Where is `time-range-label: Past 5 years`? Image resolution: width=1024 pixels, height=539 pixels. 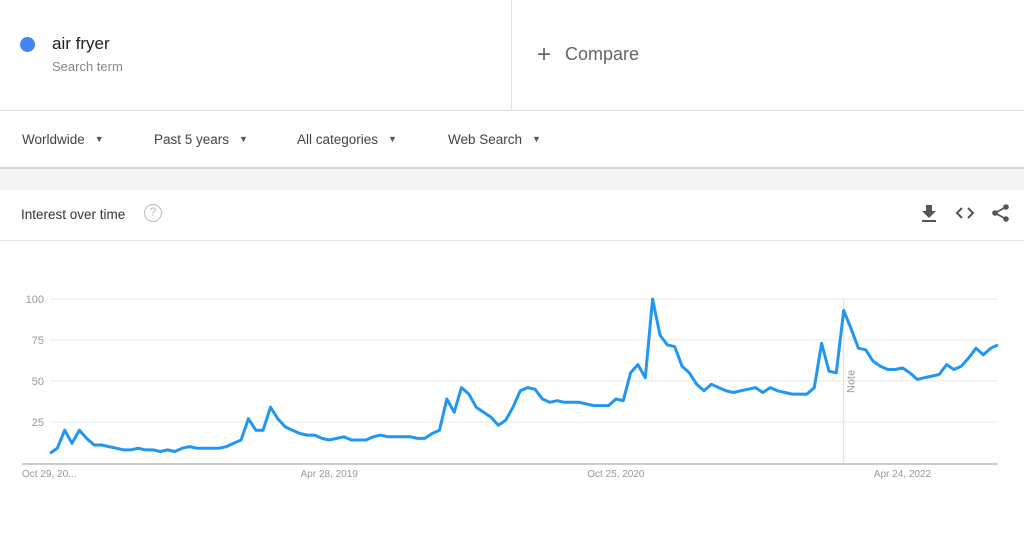 time-range-label: Past 5 years is located at coordinates (192, 139).